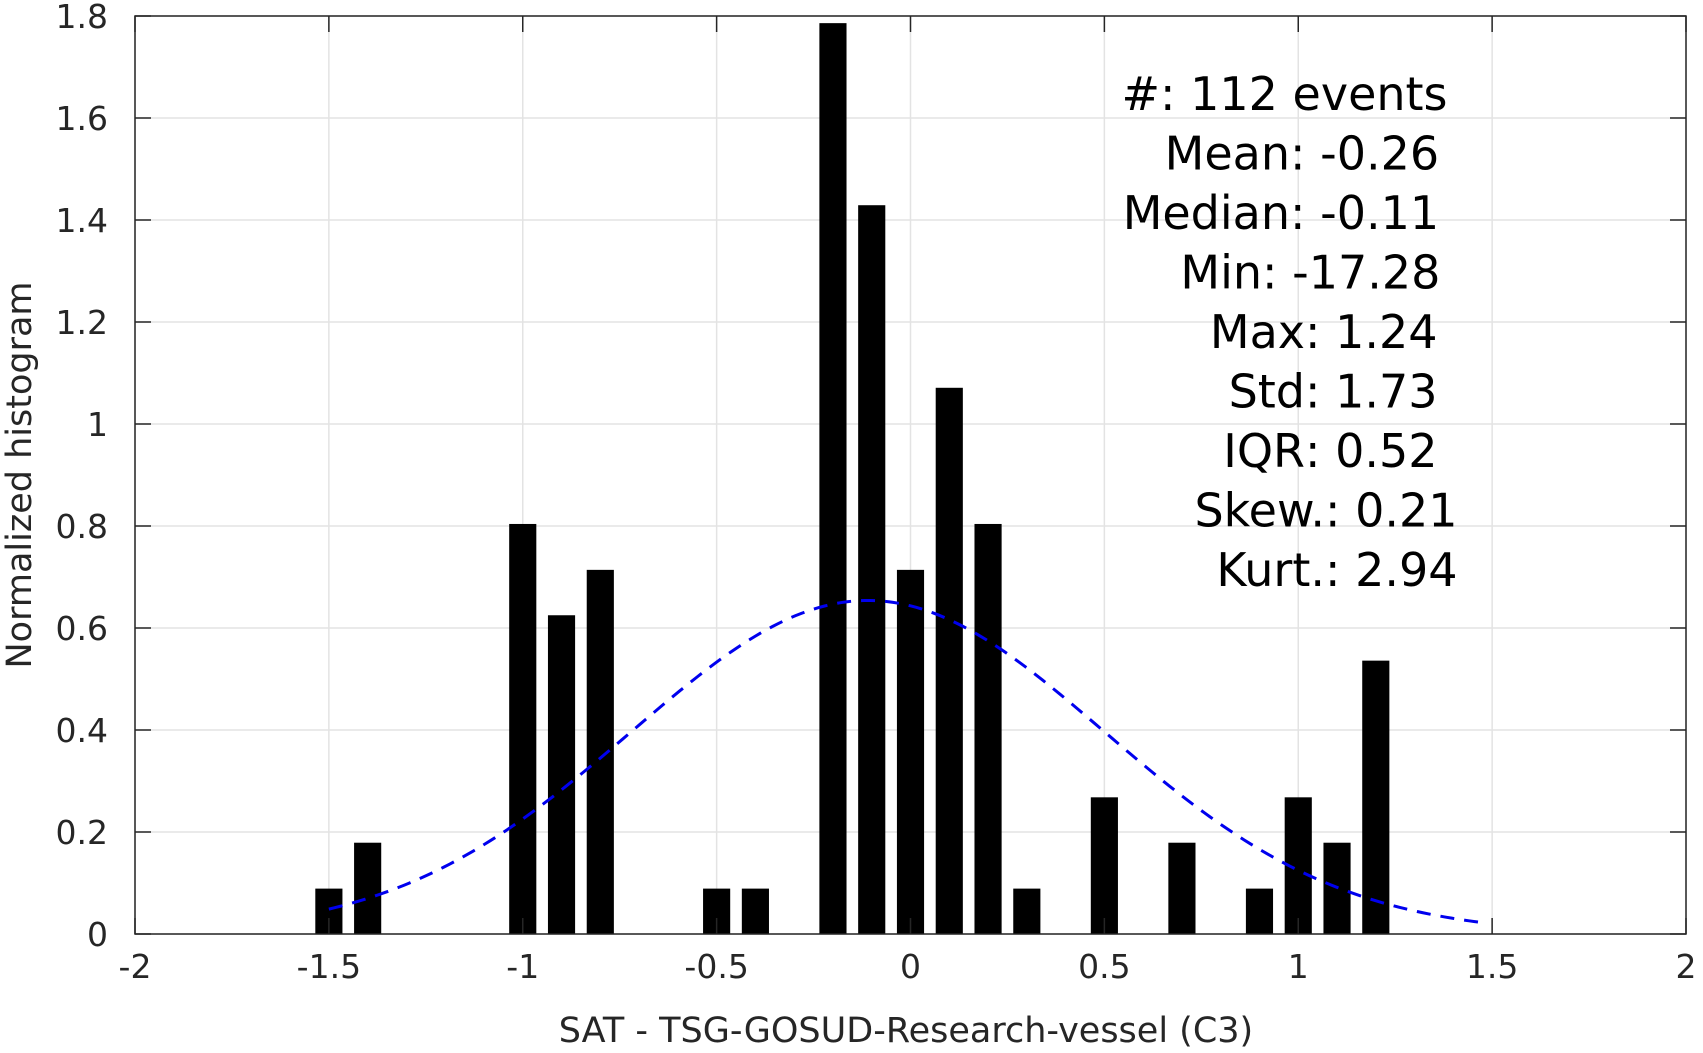 The width and height of the screenshot is (1703, 1053). What do you see at coordinates (1267, 392) in the screenshot?
I see `stat-label: Std` at bounding box center [1267, 392].